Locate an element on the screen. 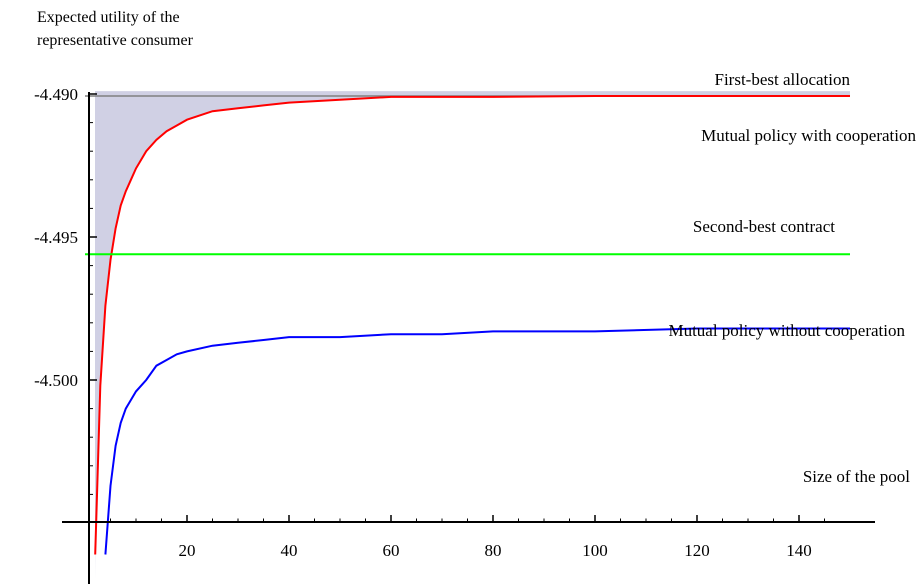 This screenshot has height=588, width=920. x-axis-label: Size of the pool is located at coordinates (856, 476).